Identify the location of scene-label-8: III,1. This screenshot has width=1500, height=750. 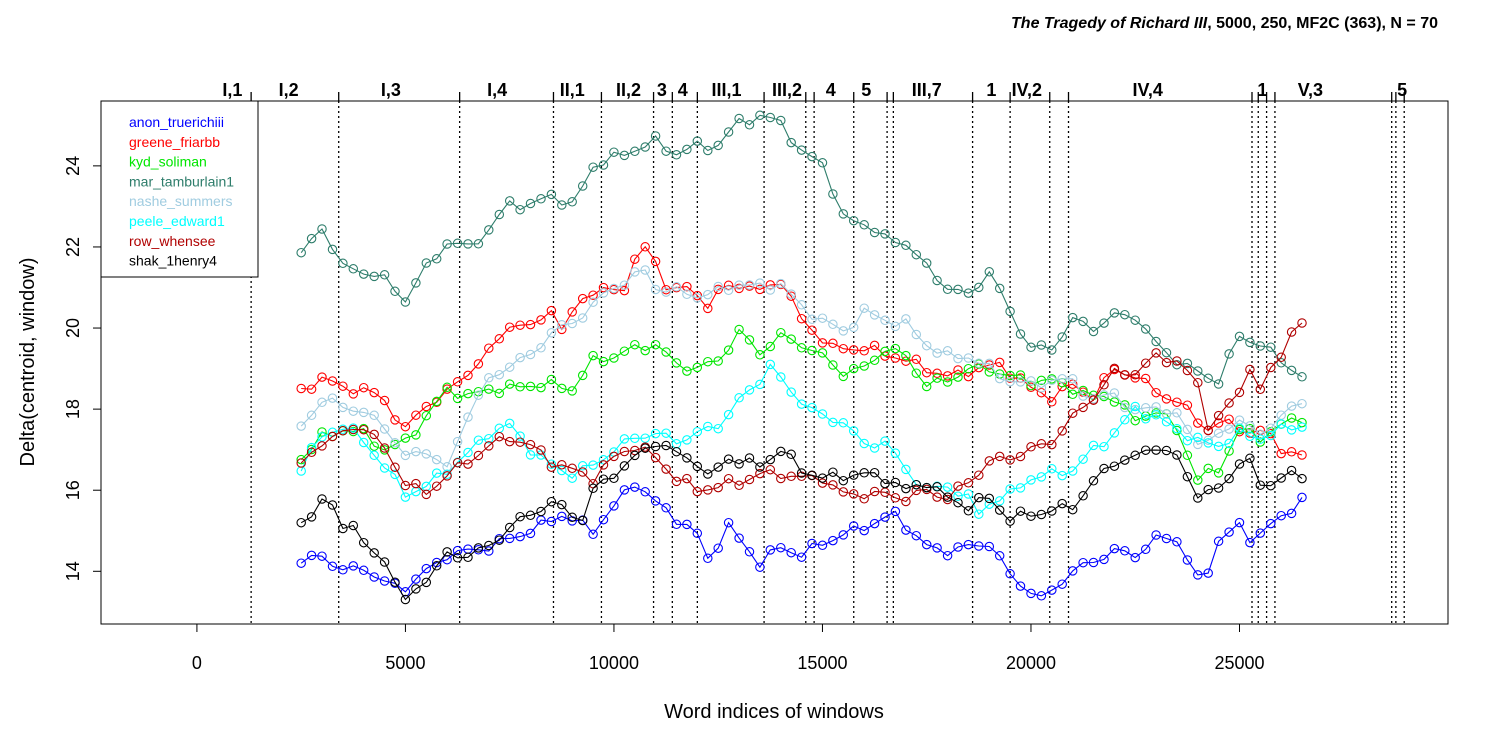
(727, 90).